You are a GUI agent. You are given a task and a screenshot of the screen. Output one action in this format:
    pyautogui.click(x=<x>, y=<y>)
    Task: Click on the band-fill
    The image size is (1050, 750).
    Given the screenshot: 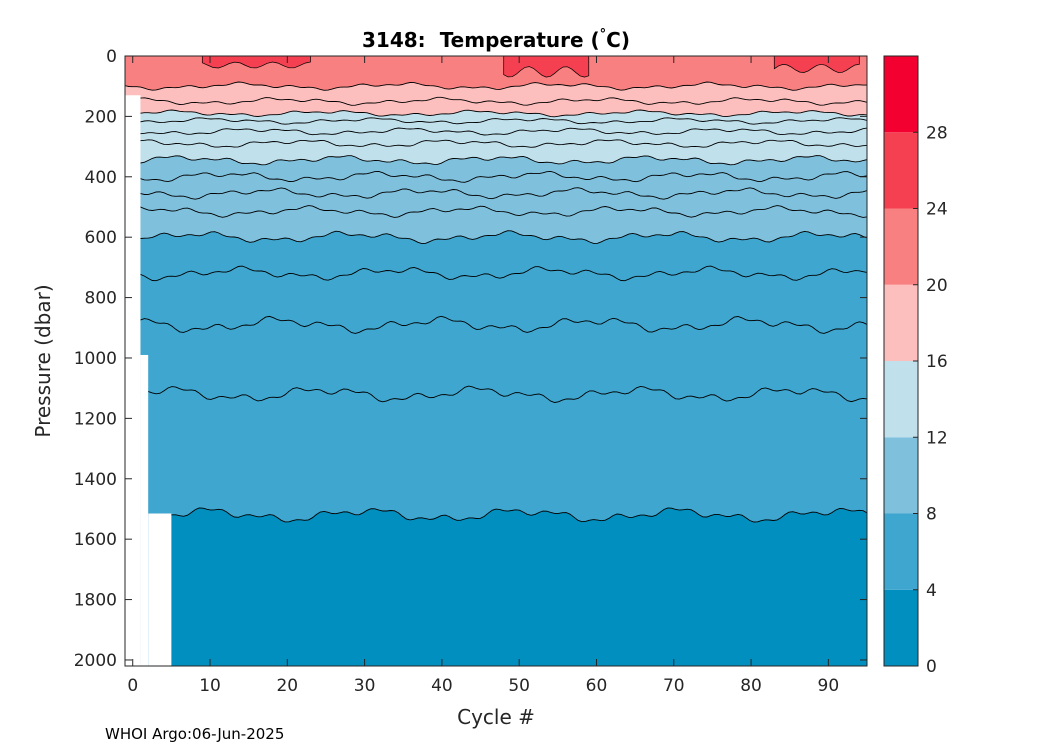 What is the action you would take?
    pyautogui.click(x=496, y=73)
    